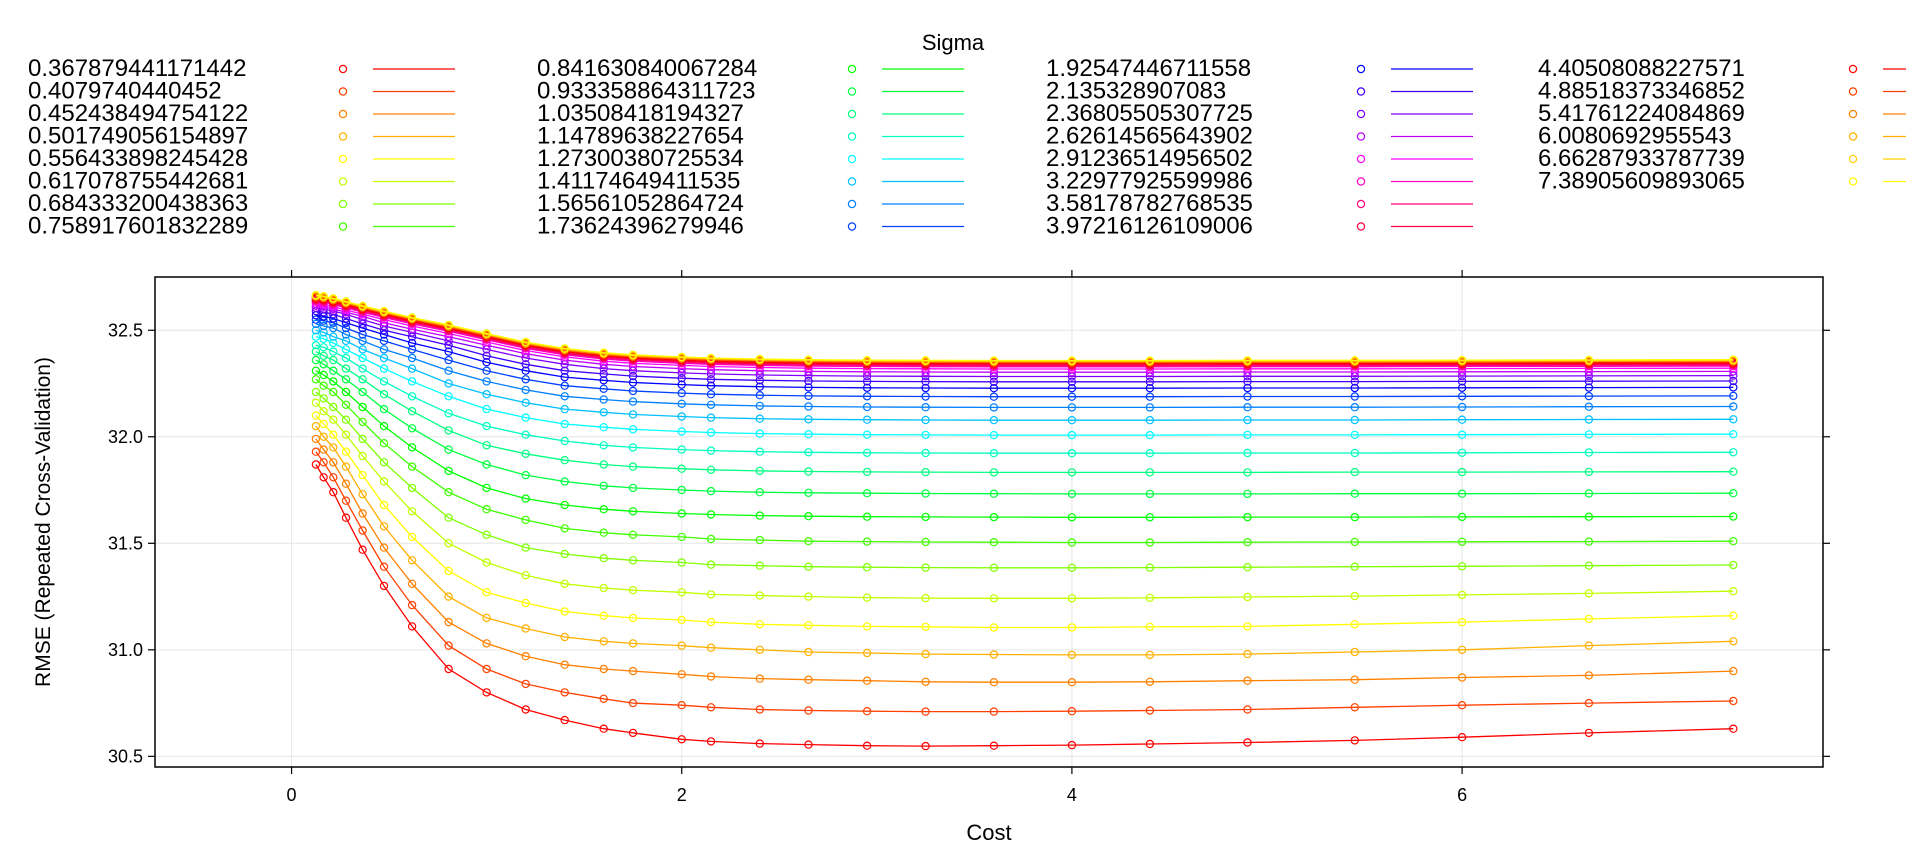  I want to click on legend-item: 7.38905609893065, so click(1722, 181).